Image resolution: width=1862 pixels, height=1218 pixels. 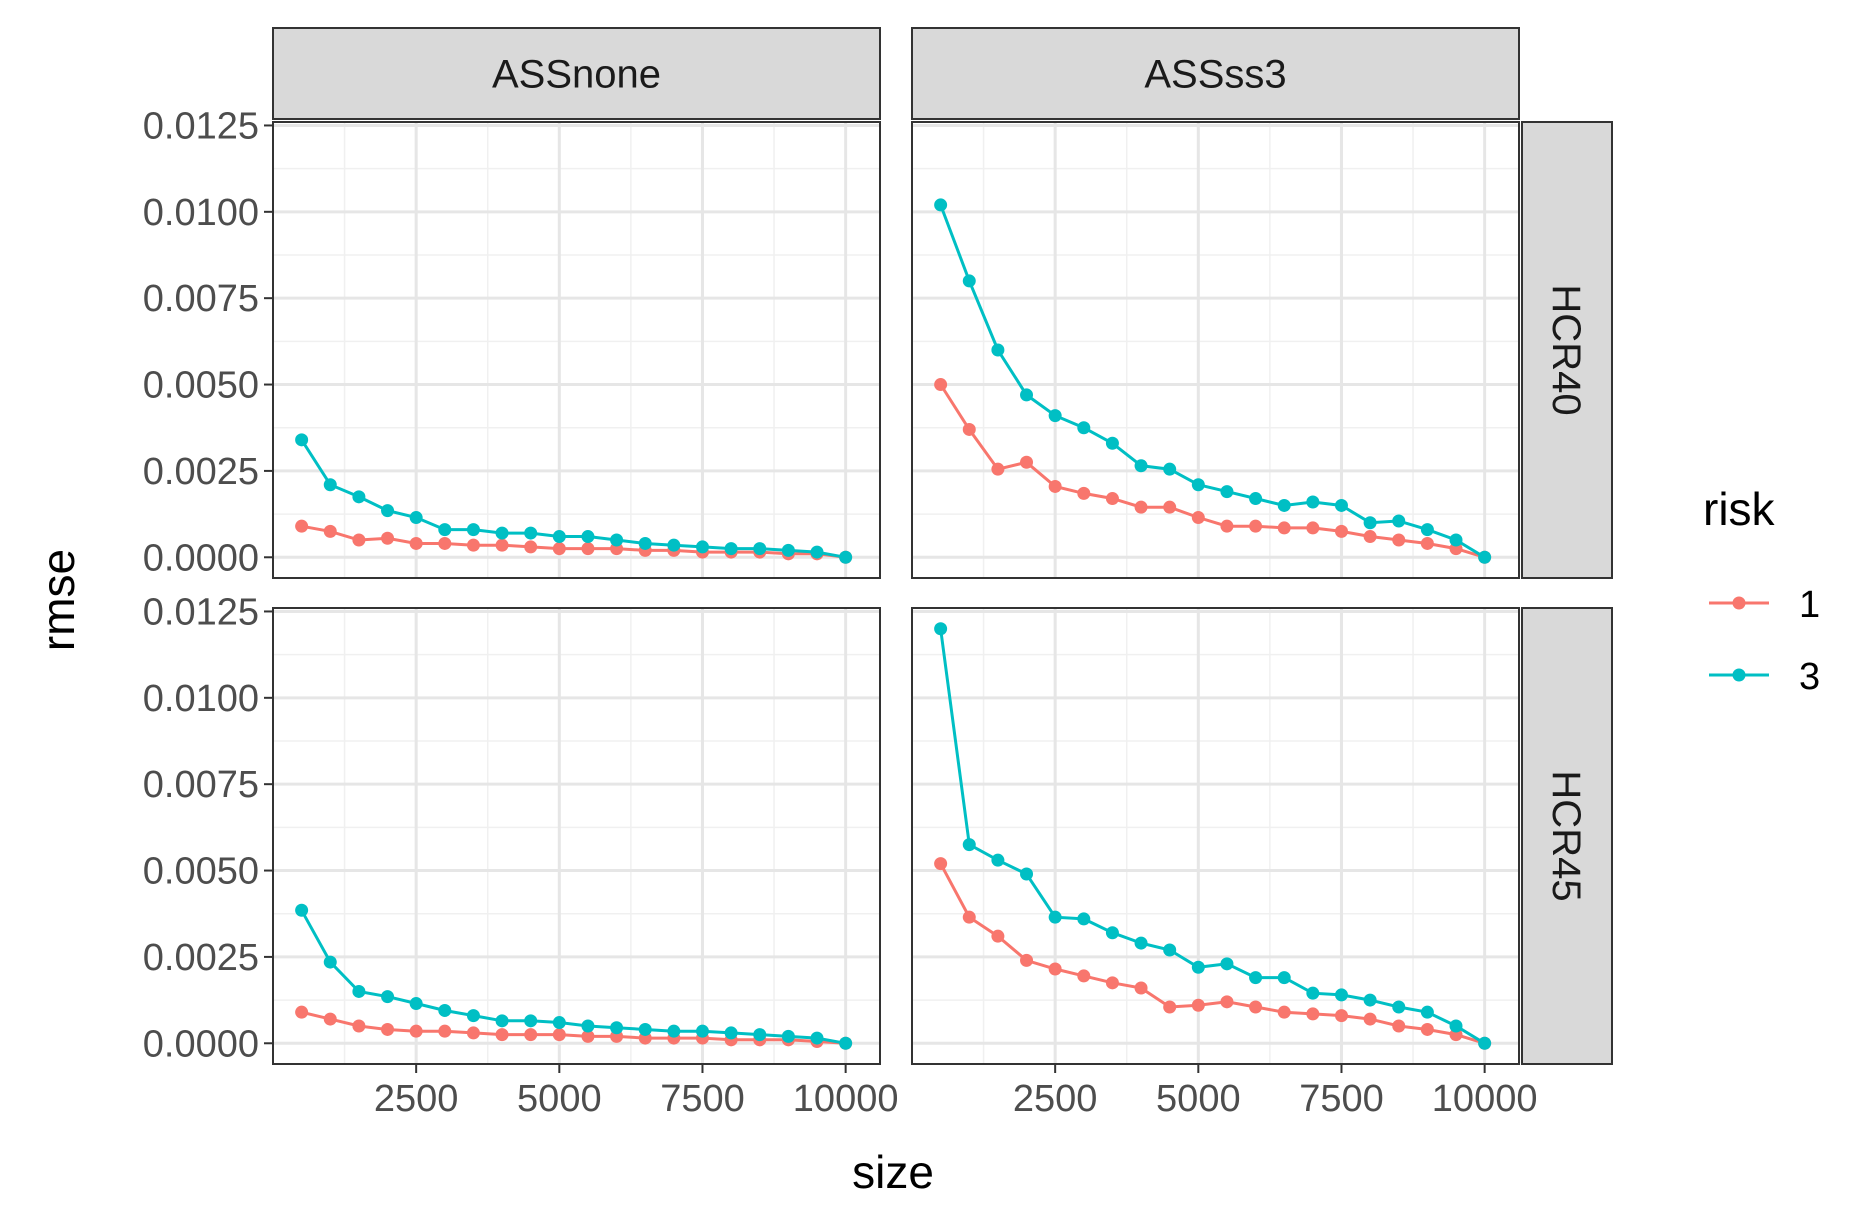 I want to click on facet-strip-HCR45, so click(x=1567, y=836).